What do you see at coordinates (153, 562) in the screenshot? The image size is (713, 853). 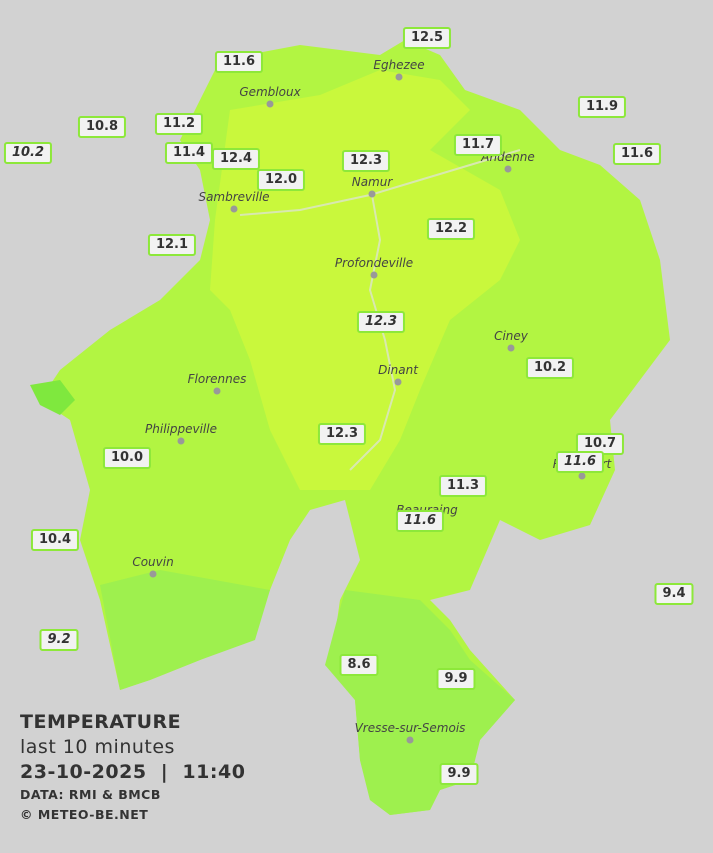 I see `city-label: Couvin` at bounding box center [153, 562].